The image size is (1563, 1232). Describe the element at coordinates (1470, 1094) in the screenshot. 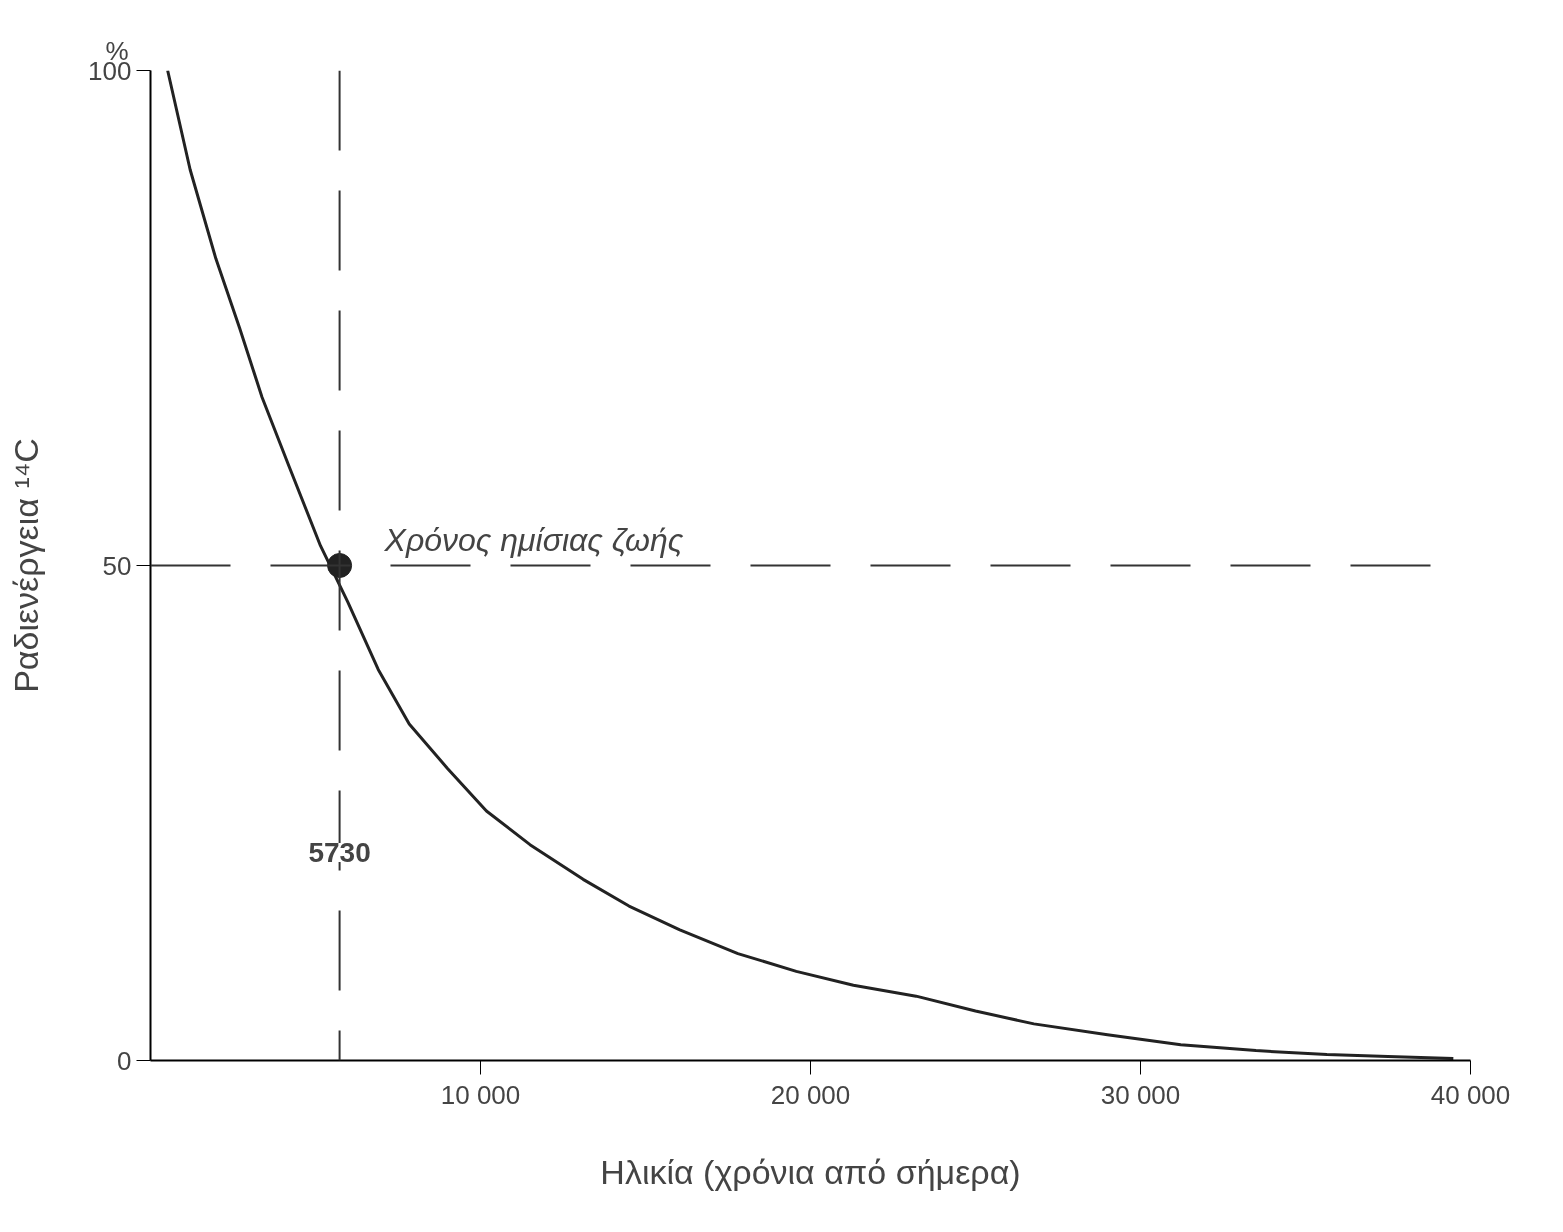

I see `x-tick-label: 40 000` at that location.